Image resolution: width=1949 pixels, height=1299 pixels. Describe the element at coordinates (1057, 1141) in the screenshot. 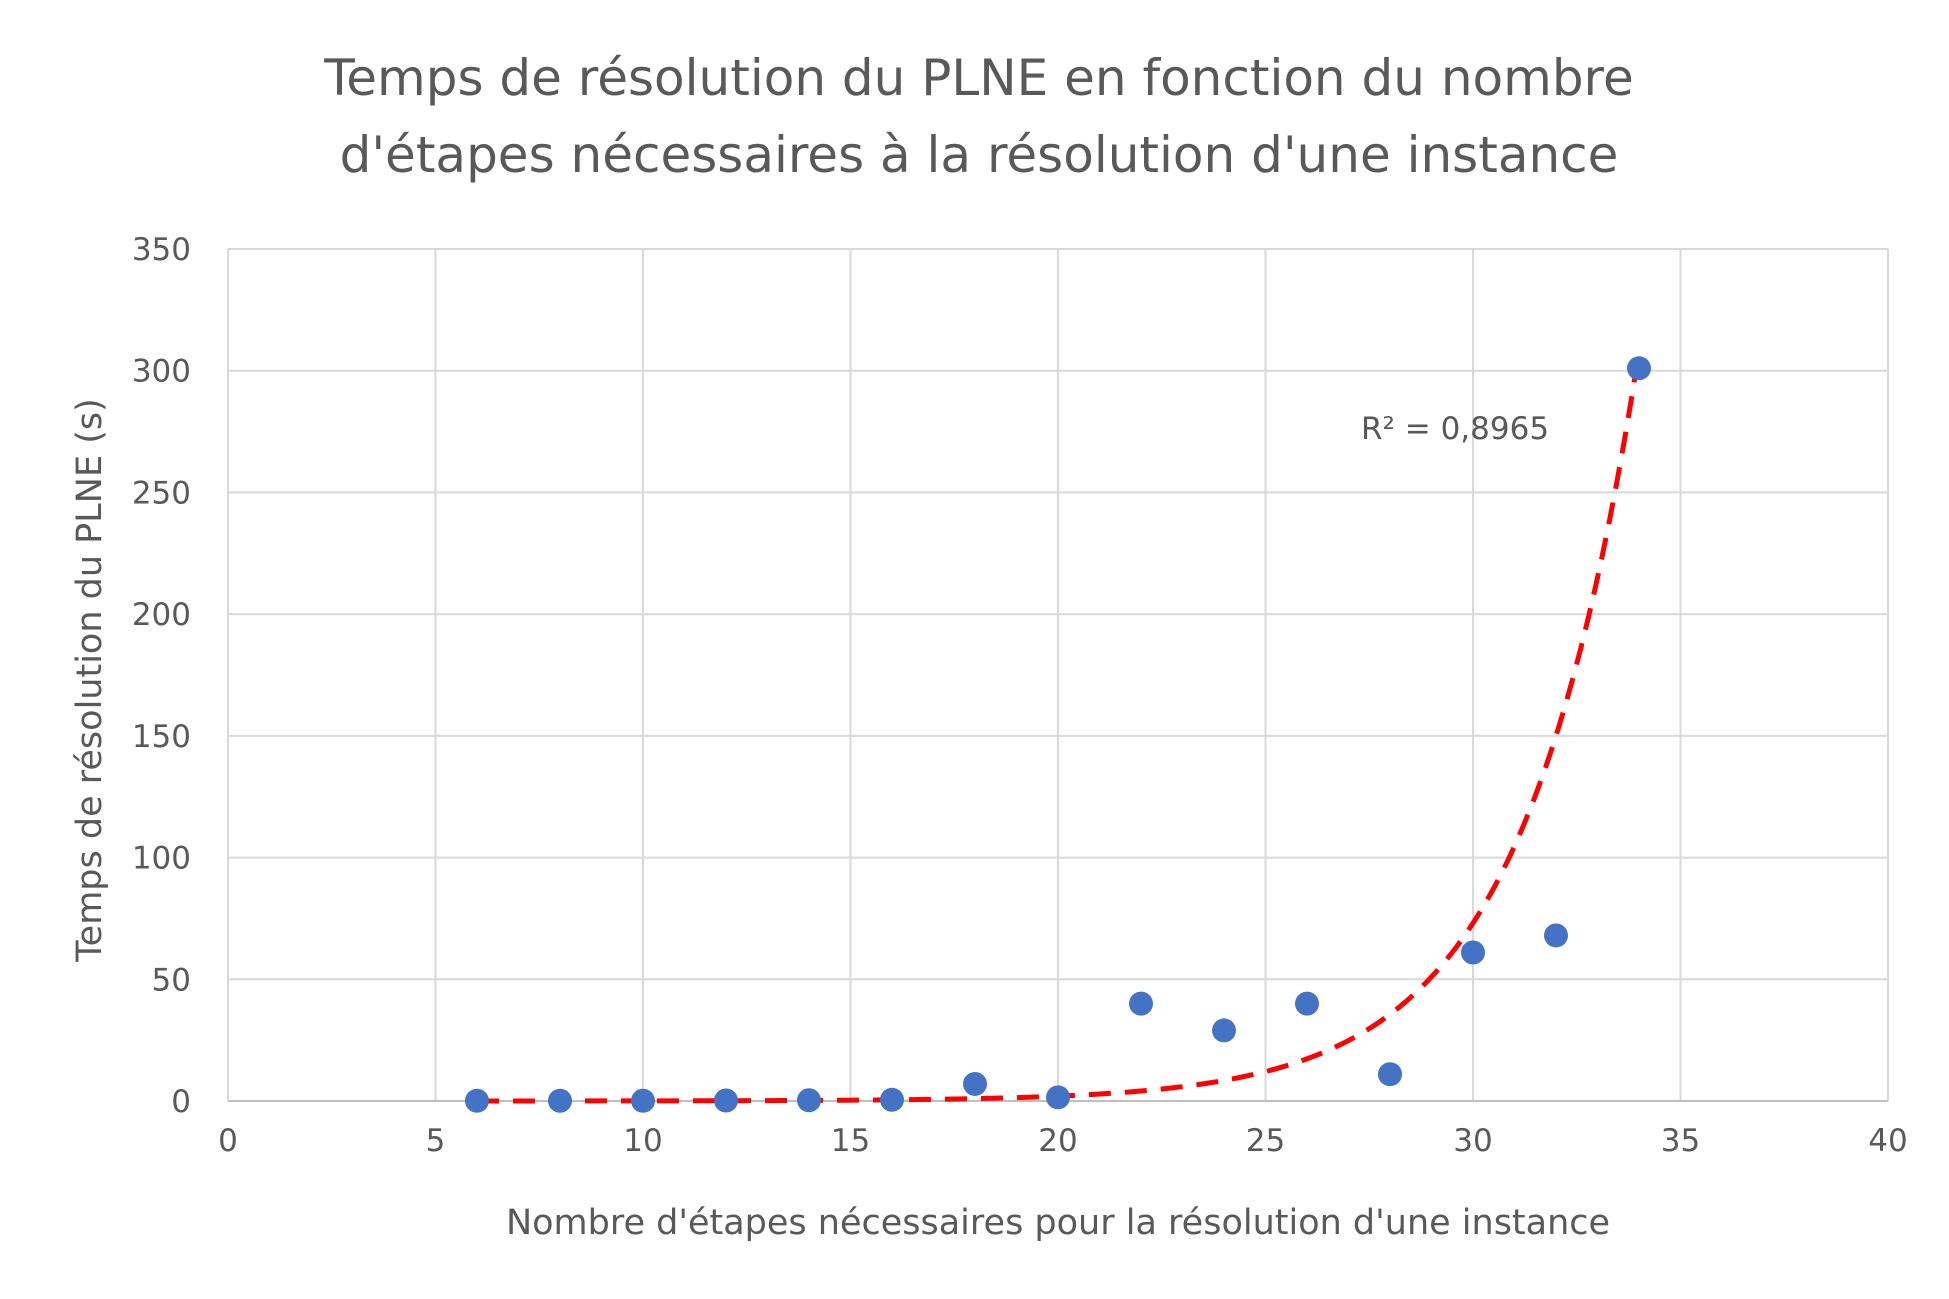

I see `x-tick-label: 20` at that location.